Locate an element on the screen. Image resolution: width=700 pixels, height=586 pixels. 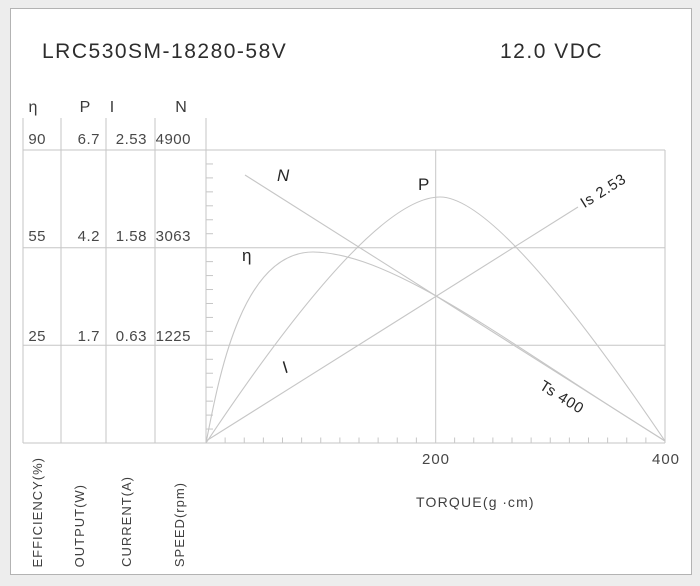
efficiency-curve-label: η is located at coordinates (247, 255).